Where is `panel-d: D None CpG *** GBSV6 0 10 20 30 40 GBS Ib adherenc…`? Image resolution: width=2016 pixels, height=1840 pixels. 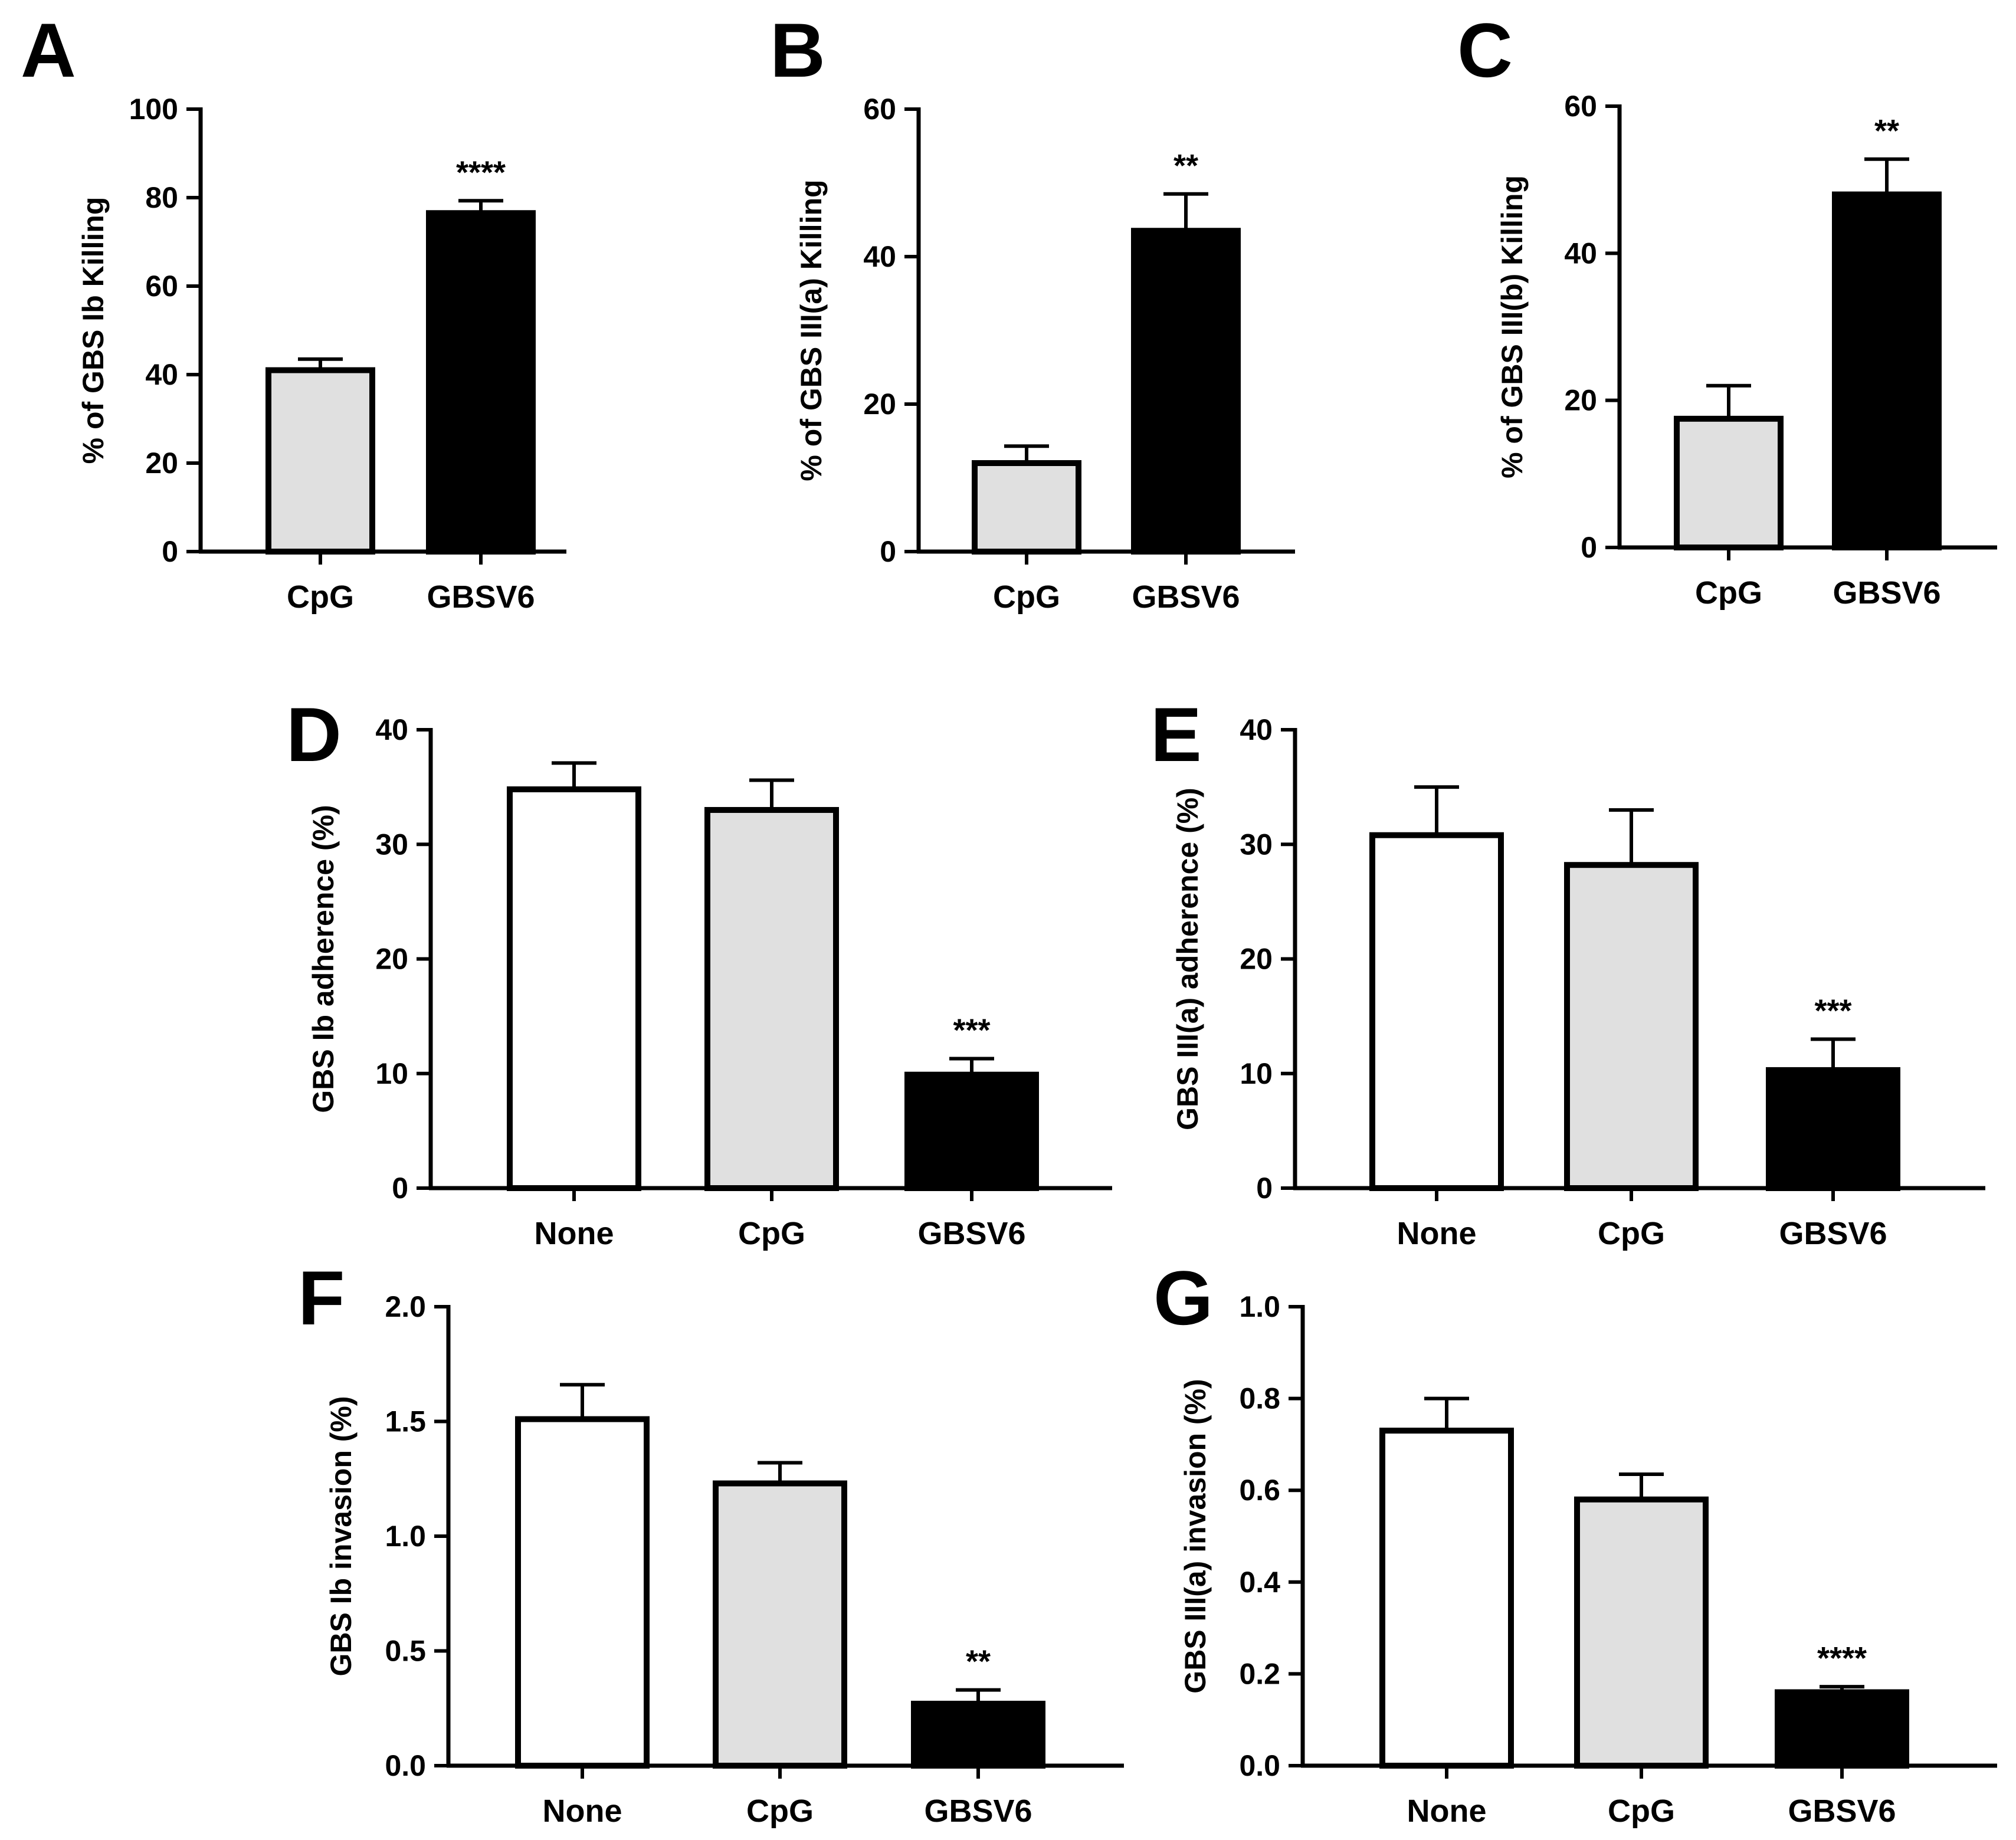 panel-d: D None CpG *** GBSV6 0 10 20 30 40 GBS Ib adherenc… is located at coordinates (699, 971).